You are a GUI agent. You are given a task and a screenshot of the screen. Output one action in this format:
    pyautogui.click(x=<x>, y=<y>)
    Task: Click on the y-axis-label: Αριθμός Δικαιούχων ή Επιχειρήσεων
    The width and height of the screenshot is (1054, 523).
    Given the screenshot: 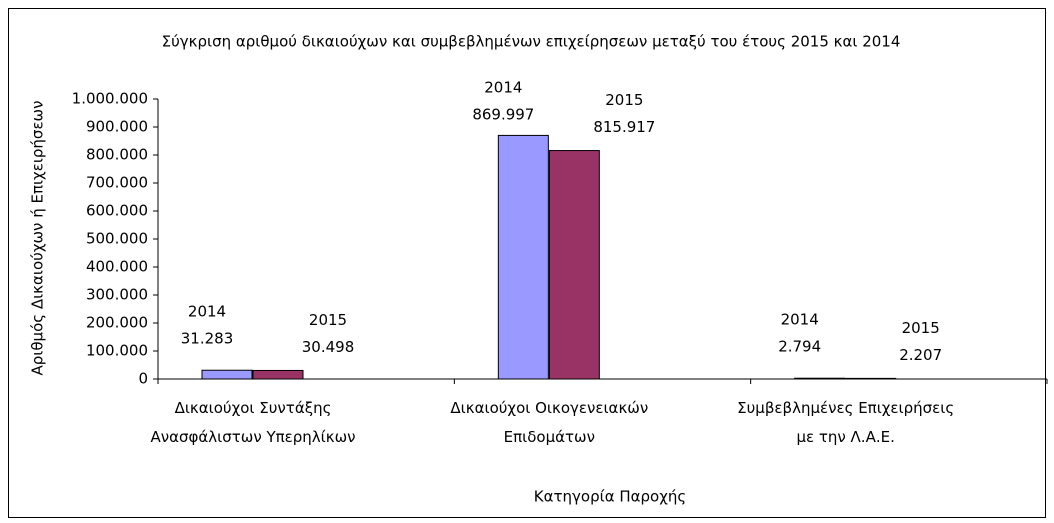 What is the action you would take?
    pyautogui.click(x=38, y=238)
    